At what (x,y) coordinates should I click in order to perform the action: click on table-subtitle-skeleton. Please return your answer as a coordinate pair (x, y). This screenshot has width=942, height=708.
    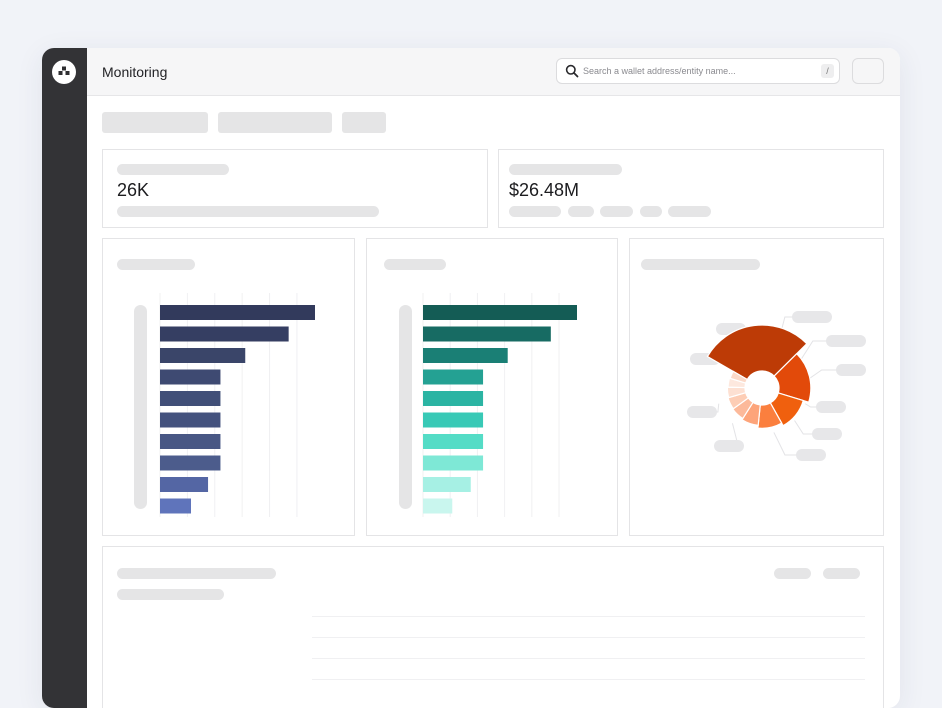
    Looking at the image, I should click on (170, 594).